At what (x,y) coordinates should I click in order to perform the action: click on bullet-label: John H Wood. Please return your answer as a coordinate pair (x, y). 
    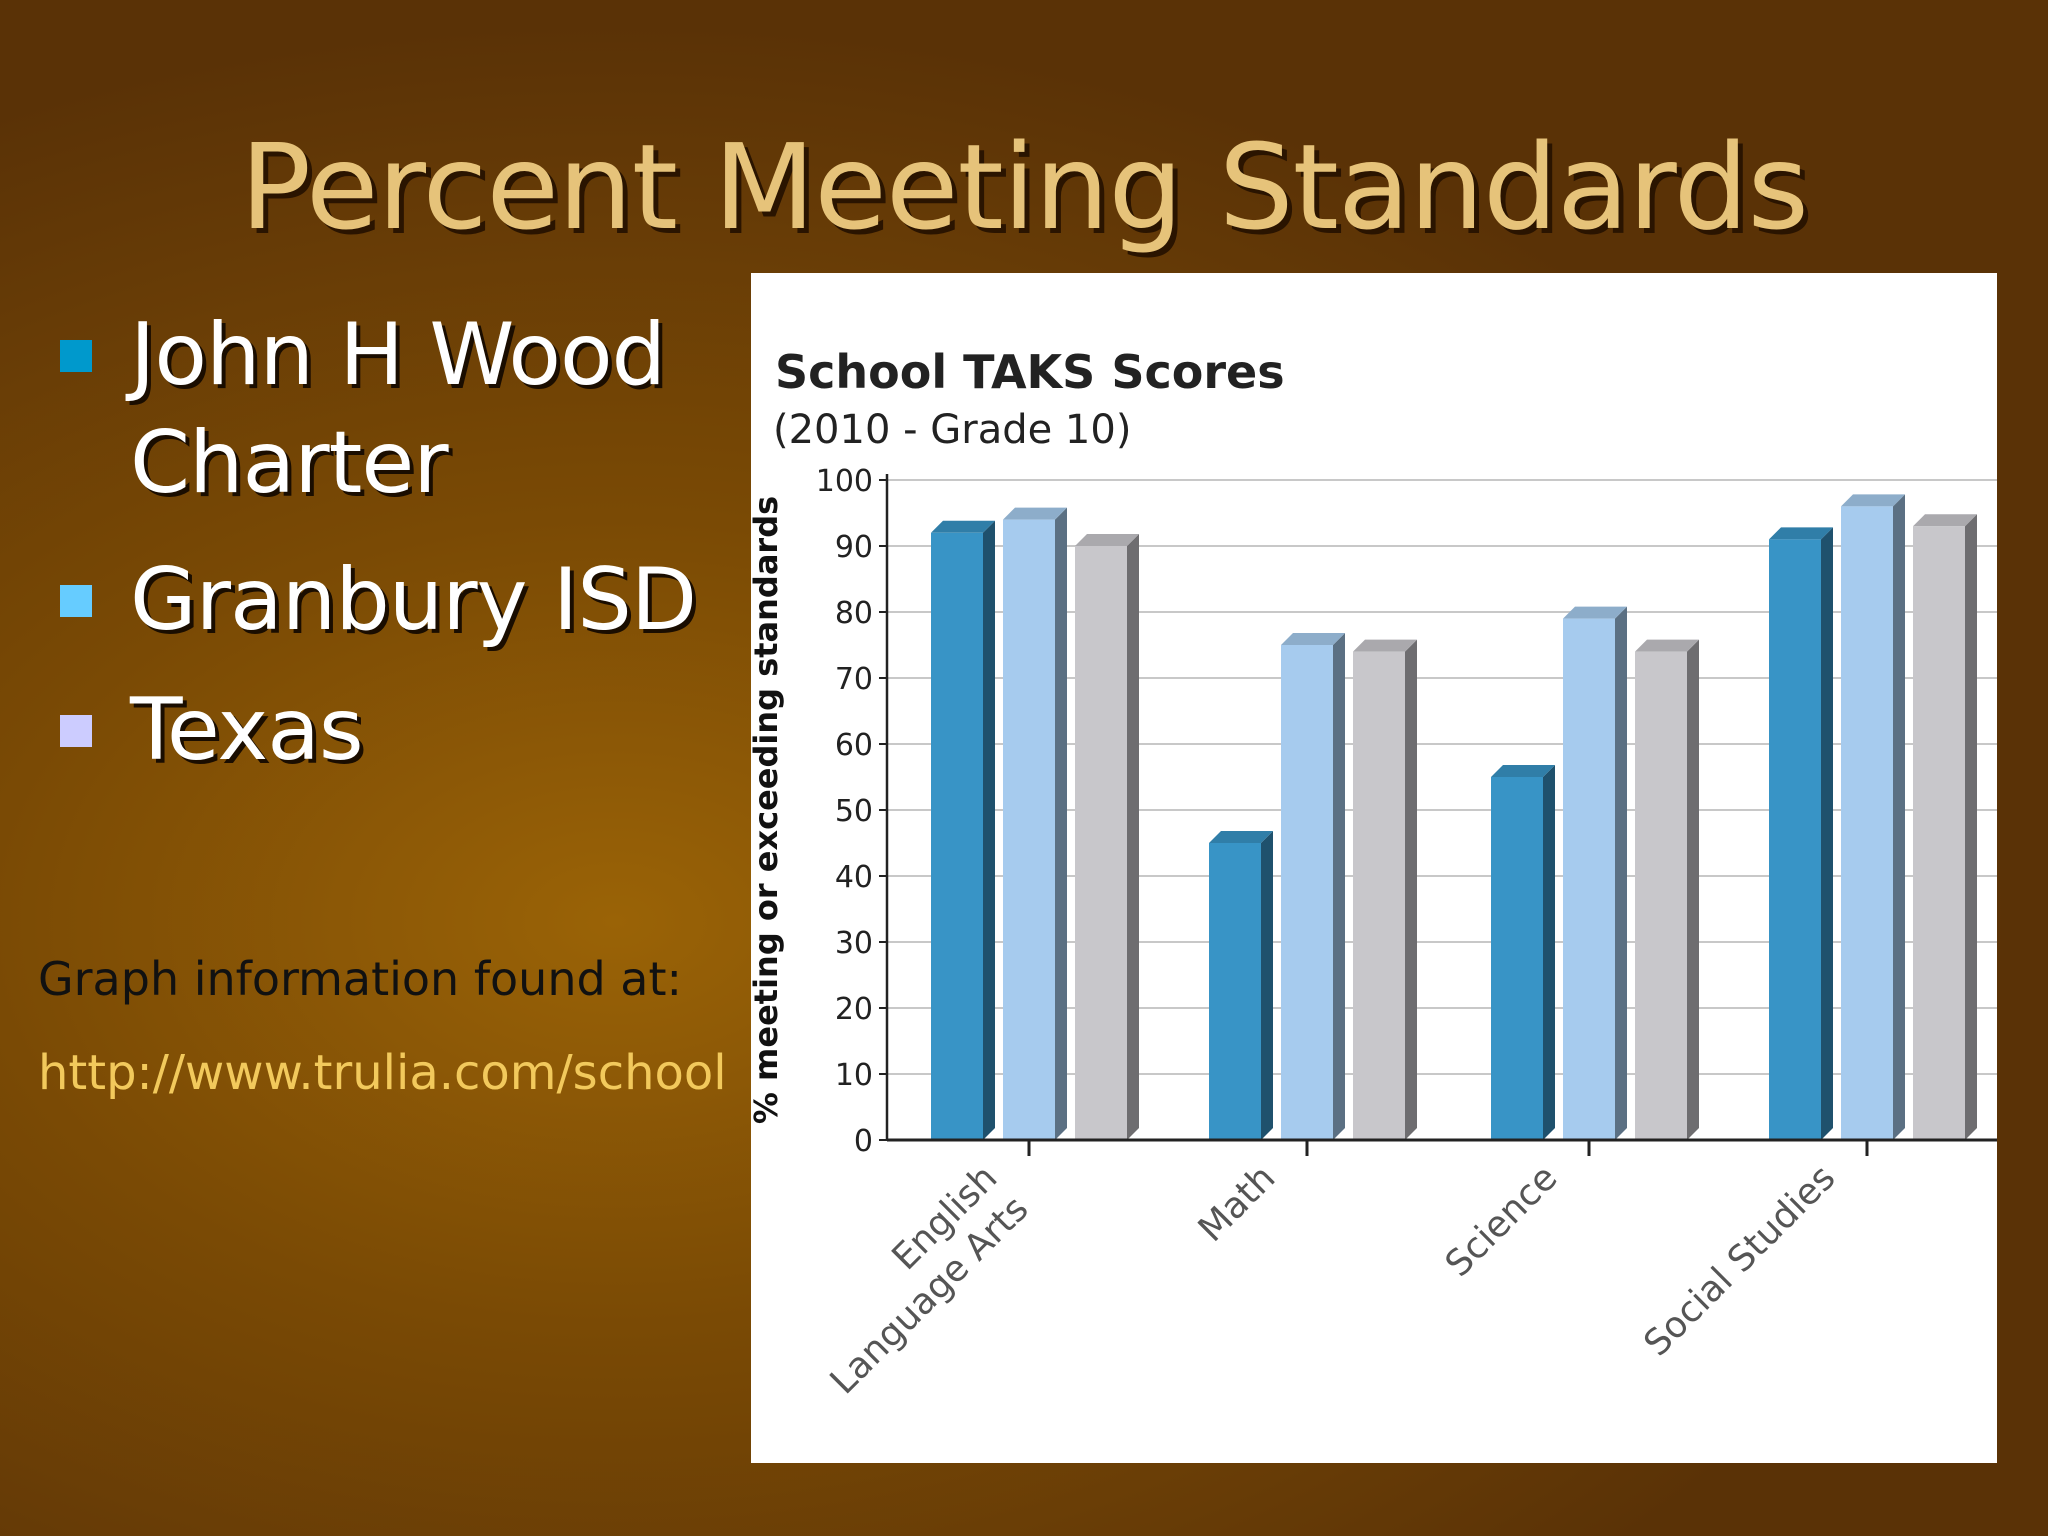
    Looking at the image, I should click on (398, 355).